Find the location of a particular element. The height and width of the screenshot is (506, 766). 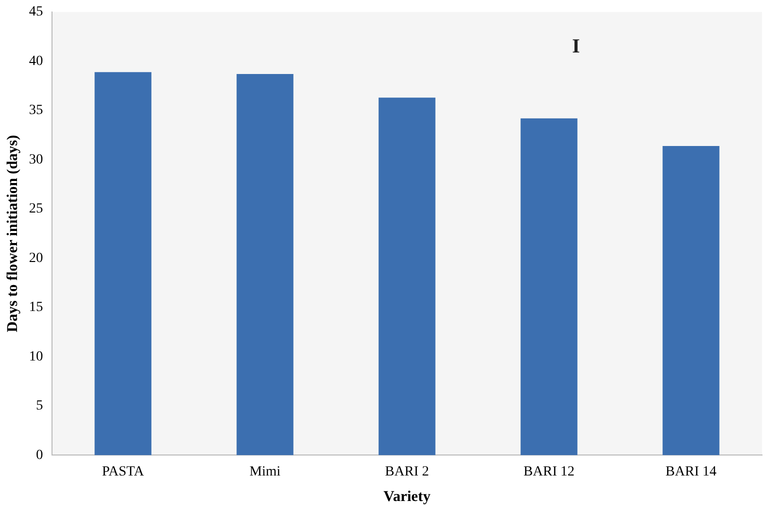

annotation: I is located at coordinates (576, 47).